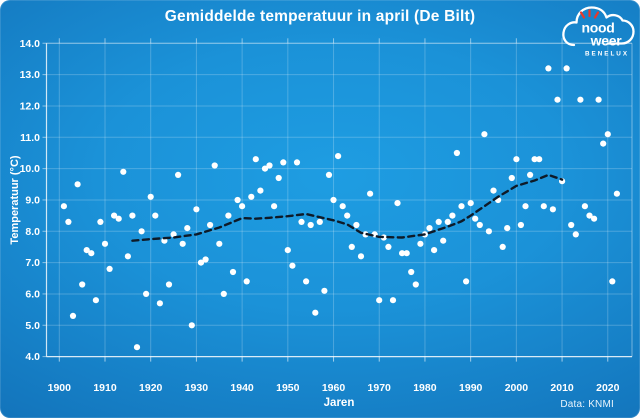 Image resolution: width=640 pixels, height=418 pixels. I want to click on y-tick-label: 7.0, so click(32, 263).